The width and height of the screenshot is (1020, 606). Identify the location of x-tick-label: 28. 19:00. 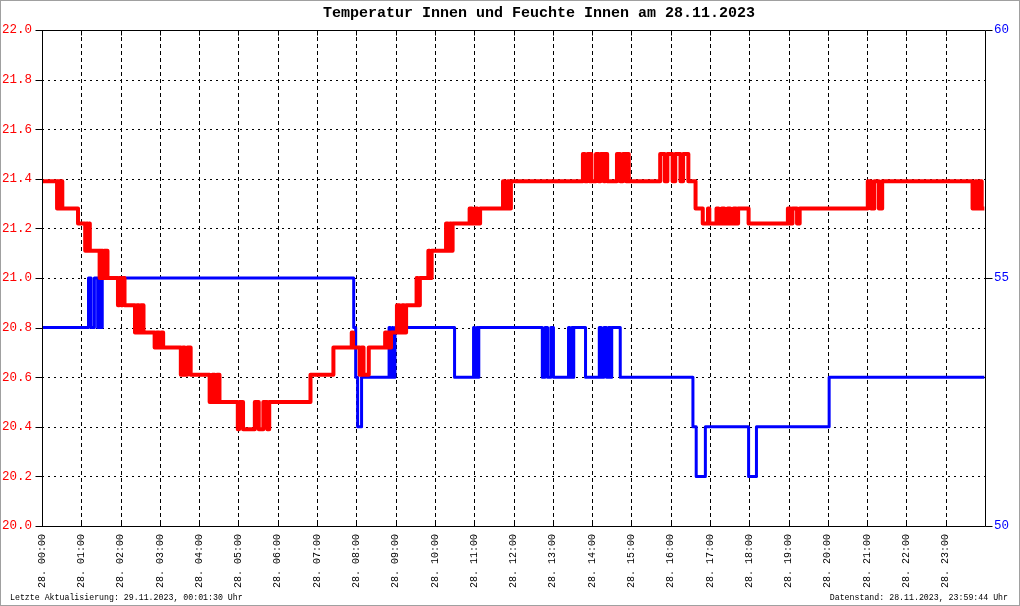
(789, 561).